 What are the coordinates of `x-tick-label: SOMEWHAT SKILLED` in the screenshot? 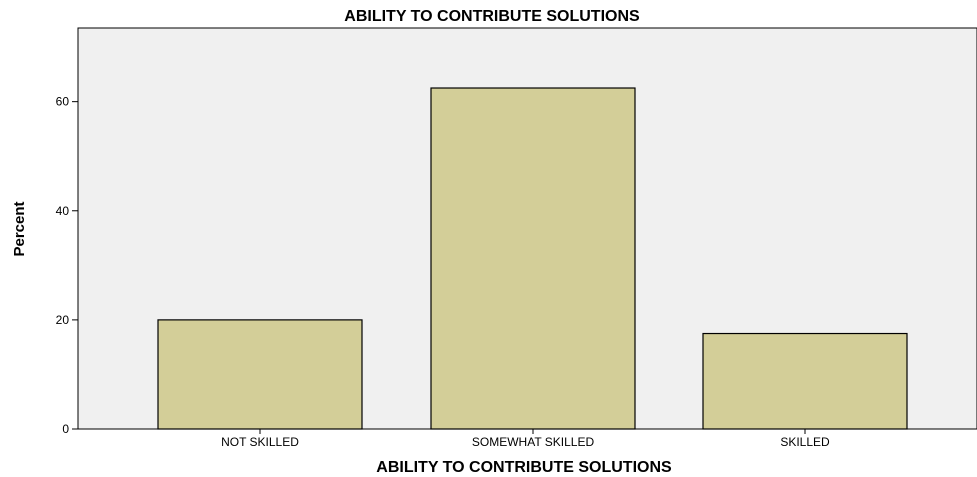 It's located at (533, 442).